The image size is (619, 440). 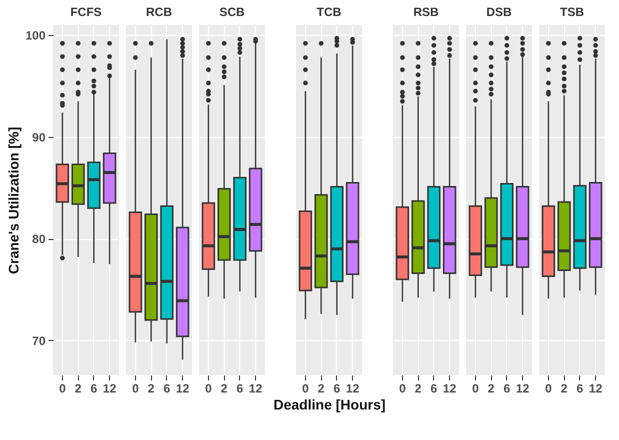 I want to click on chart-title: DSB, so click(x=499, y=12).